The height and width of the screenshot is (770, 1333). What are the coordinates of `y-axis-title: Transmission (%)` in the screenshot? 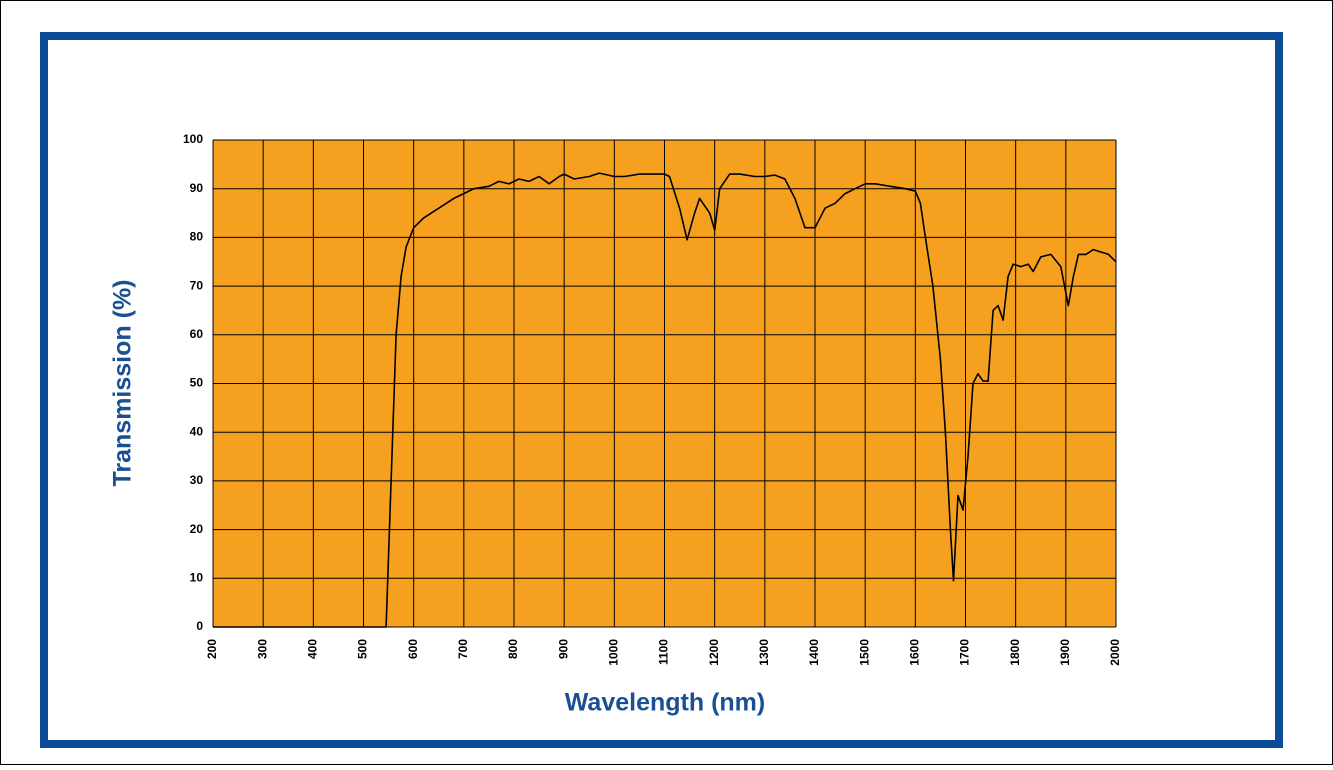 It's located at (123, 383).